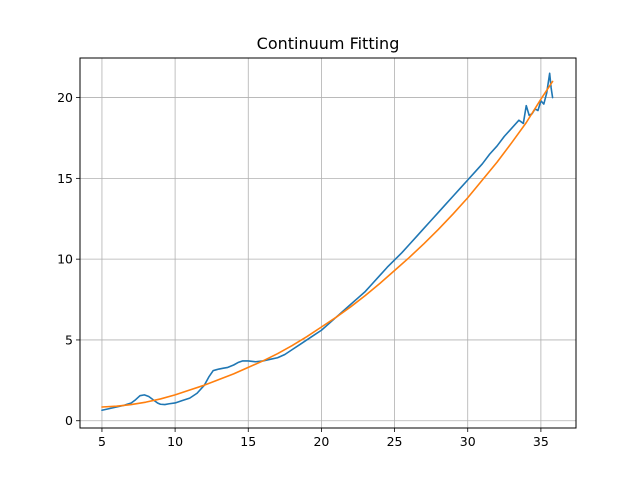 This screenshot has width=640, height=480. Describe the element at coordinates (328, 43) in the screenshot. I see `chart-title: Continuum Fitting` at that location.